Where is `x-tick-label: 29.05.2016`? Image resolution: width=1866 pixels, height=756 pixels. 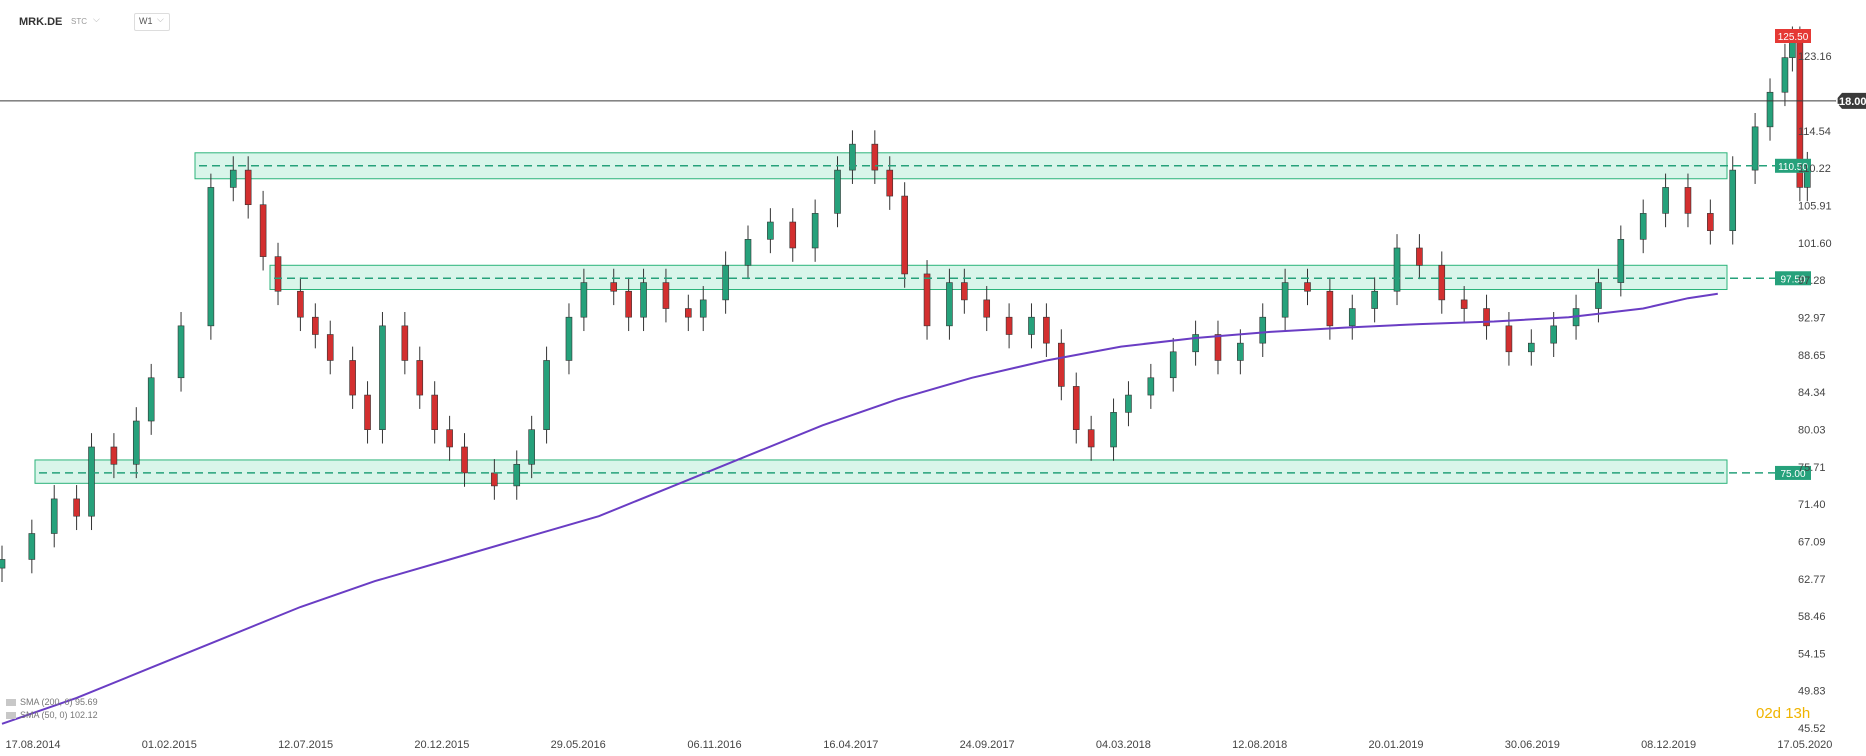 x-tick-label: 29.05.2016 is located at coordinates (578, 745).